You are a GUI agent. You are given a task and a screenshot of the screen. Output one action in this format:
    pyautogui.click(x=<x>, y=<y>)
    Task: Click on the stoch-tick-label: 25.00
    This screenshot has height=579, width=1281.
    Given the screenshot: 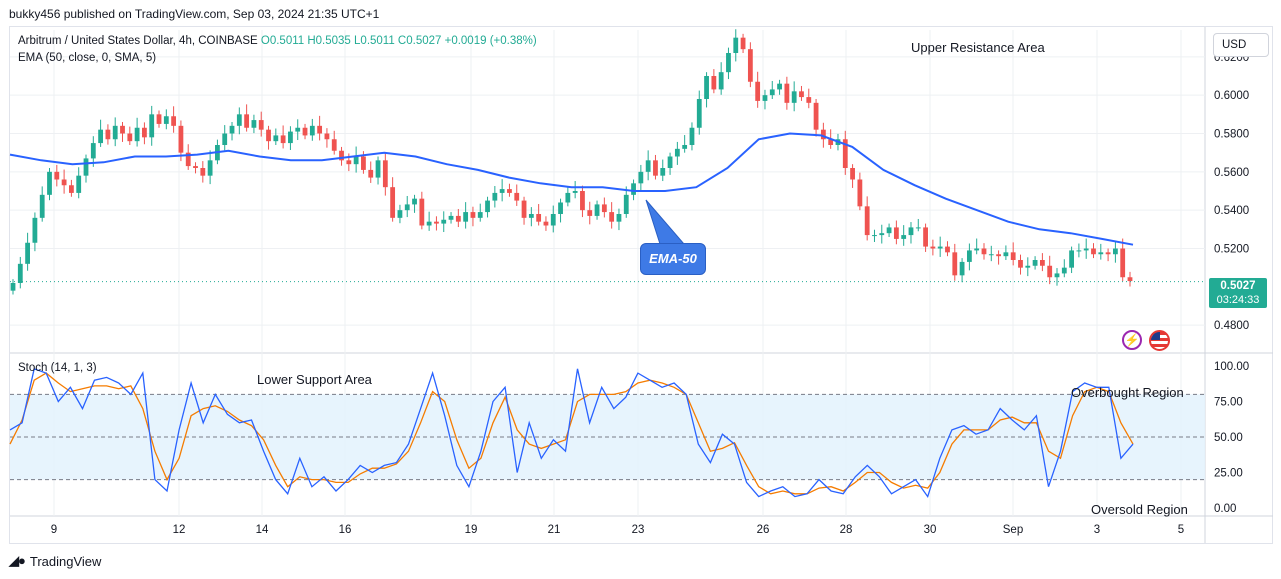 What is the action you would take?
    pyautogui.click(x=1228, y=474)
    